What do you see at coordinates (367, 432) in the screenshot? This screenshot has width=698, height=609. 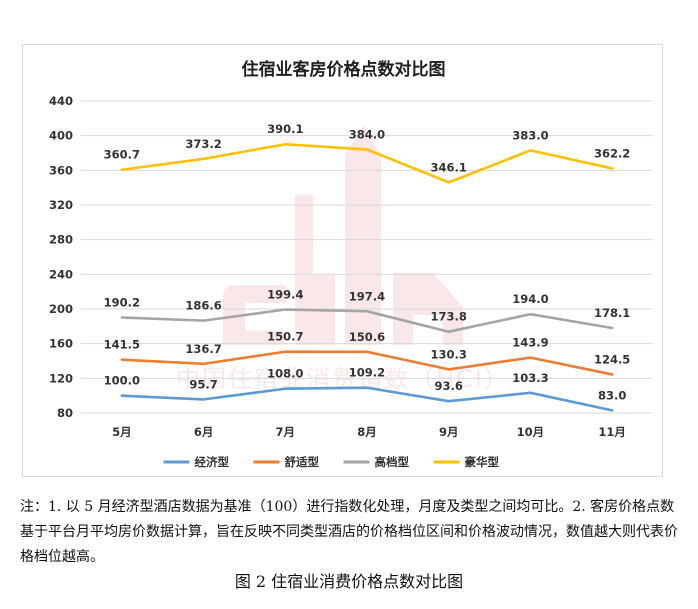 I see `x-tick-label: 8月` at bounding box center [367, 432].